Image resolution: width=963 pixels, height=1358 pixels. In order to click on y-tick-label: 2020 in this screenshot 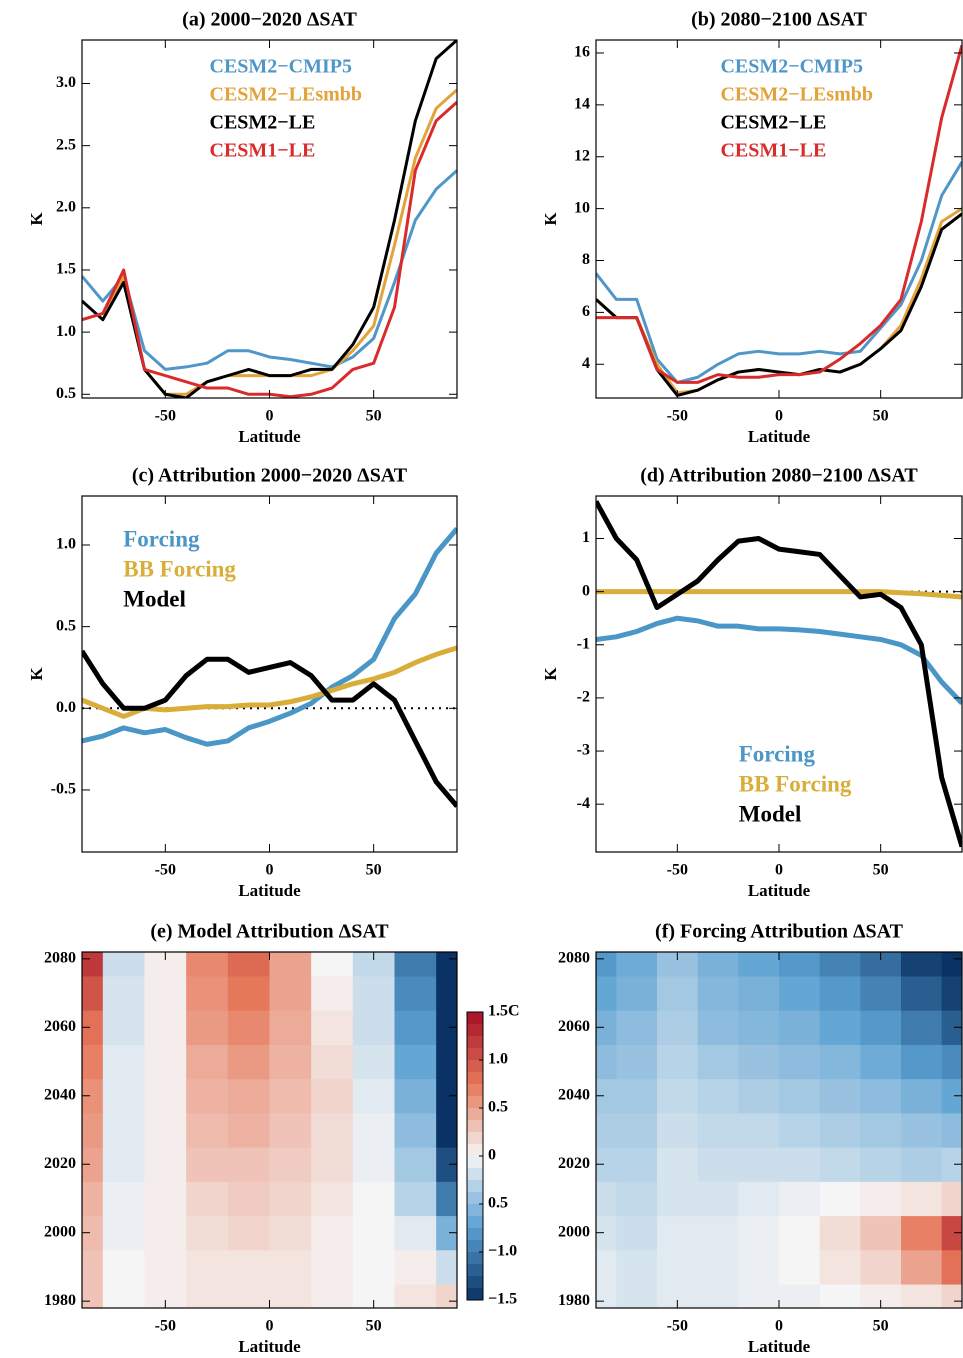, I will do `click(60, 1163)`.